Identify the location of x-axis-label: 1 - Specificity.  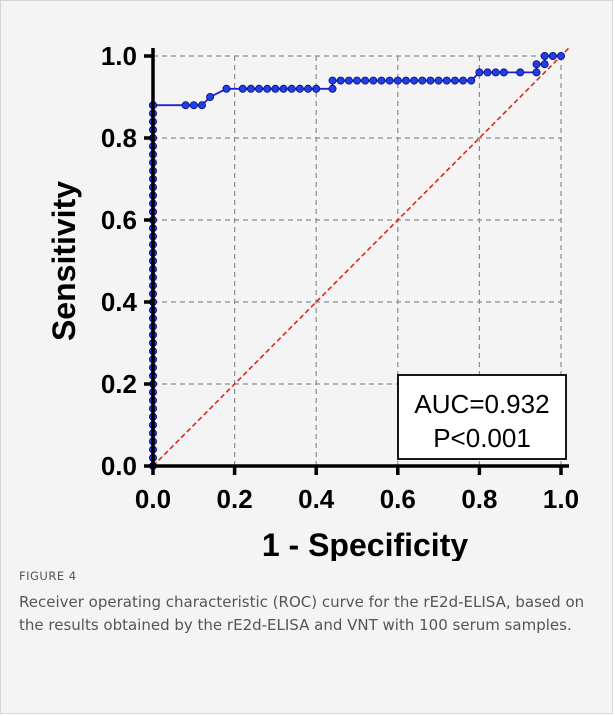
(365, 544).